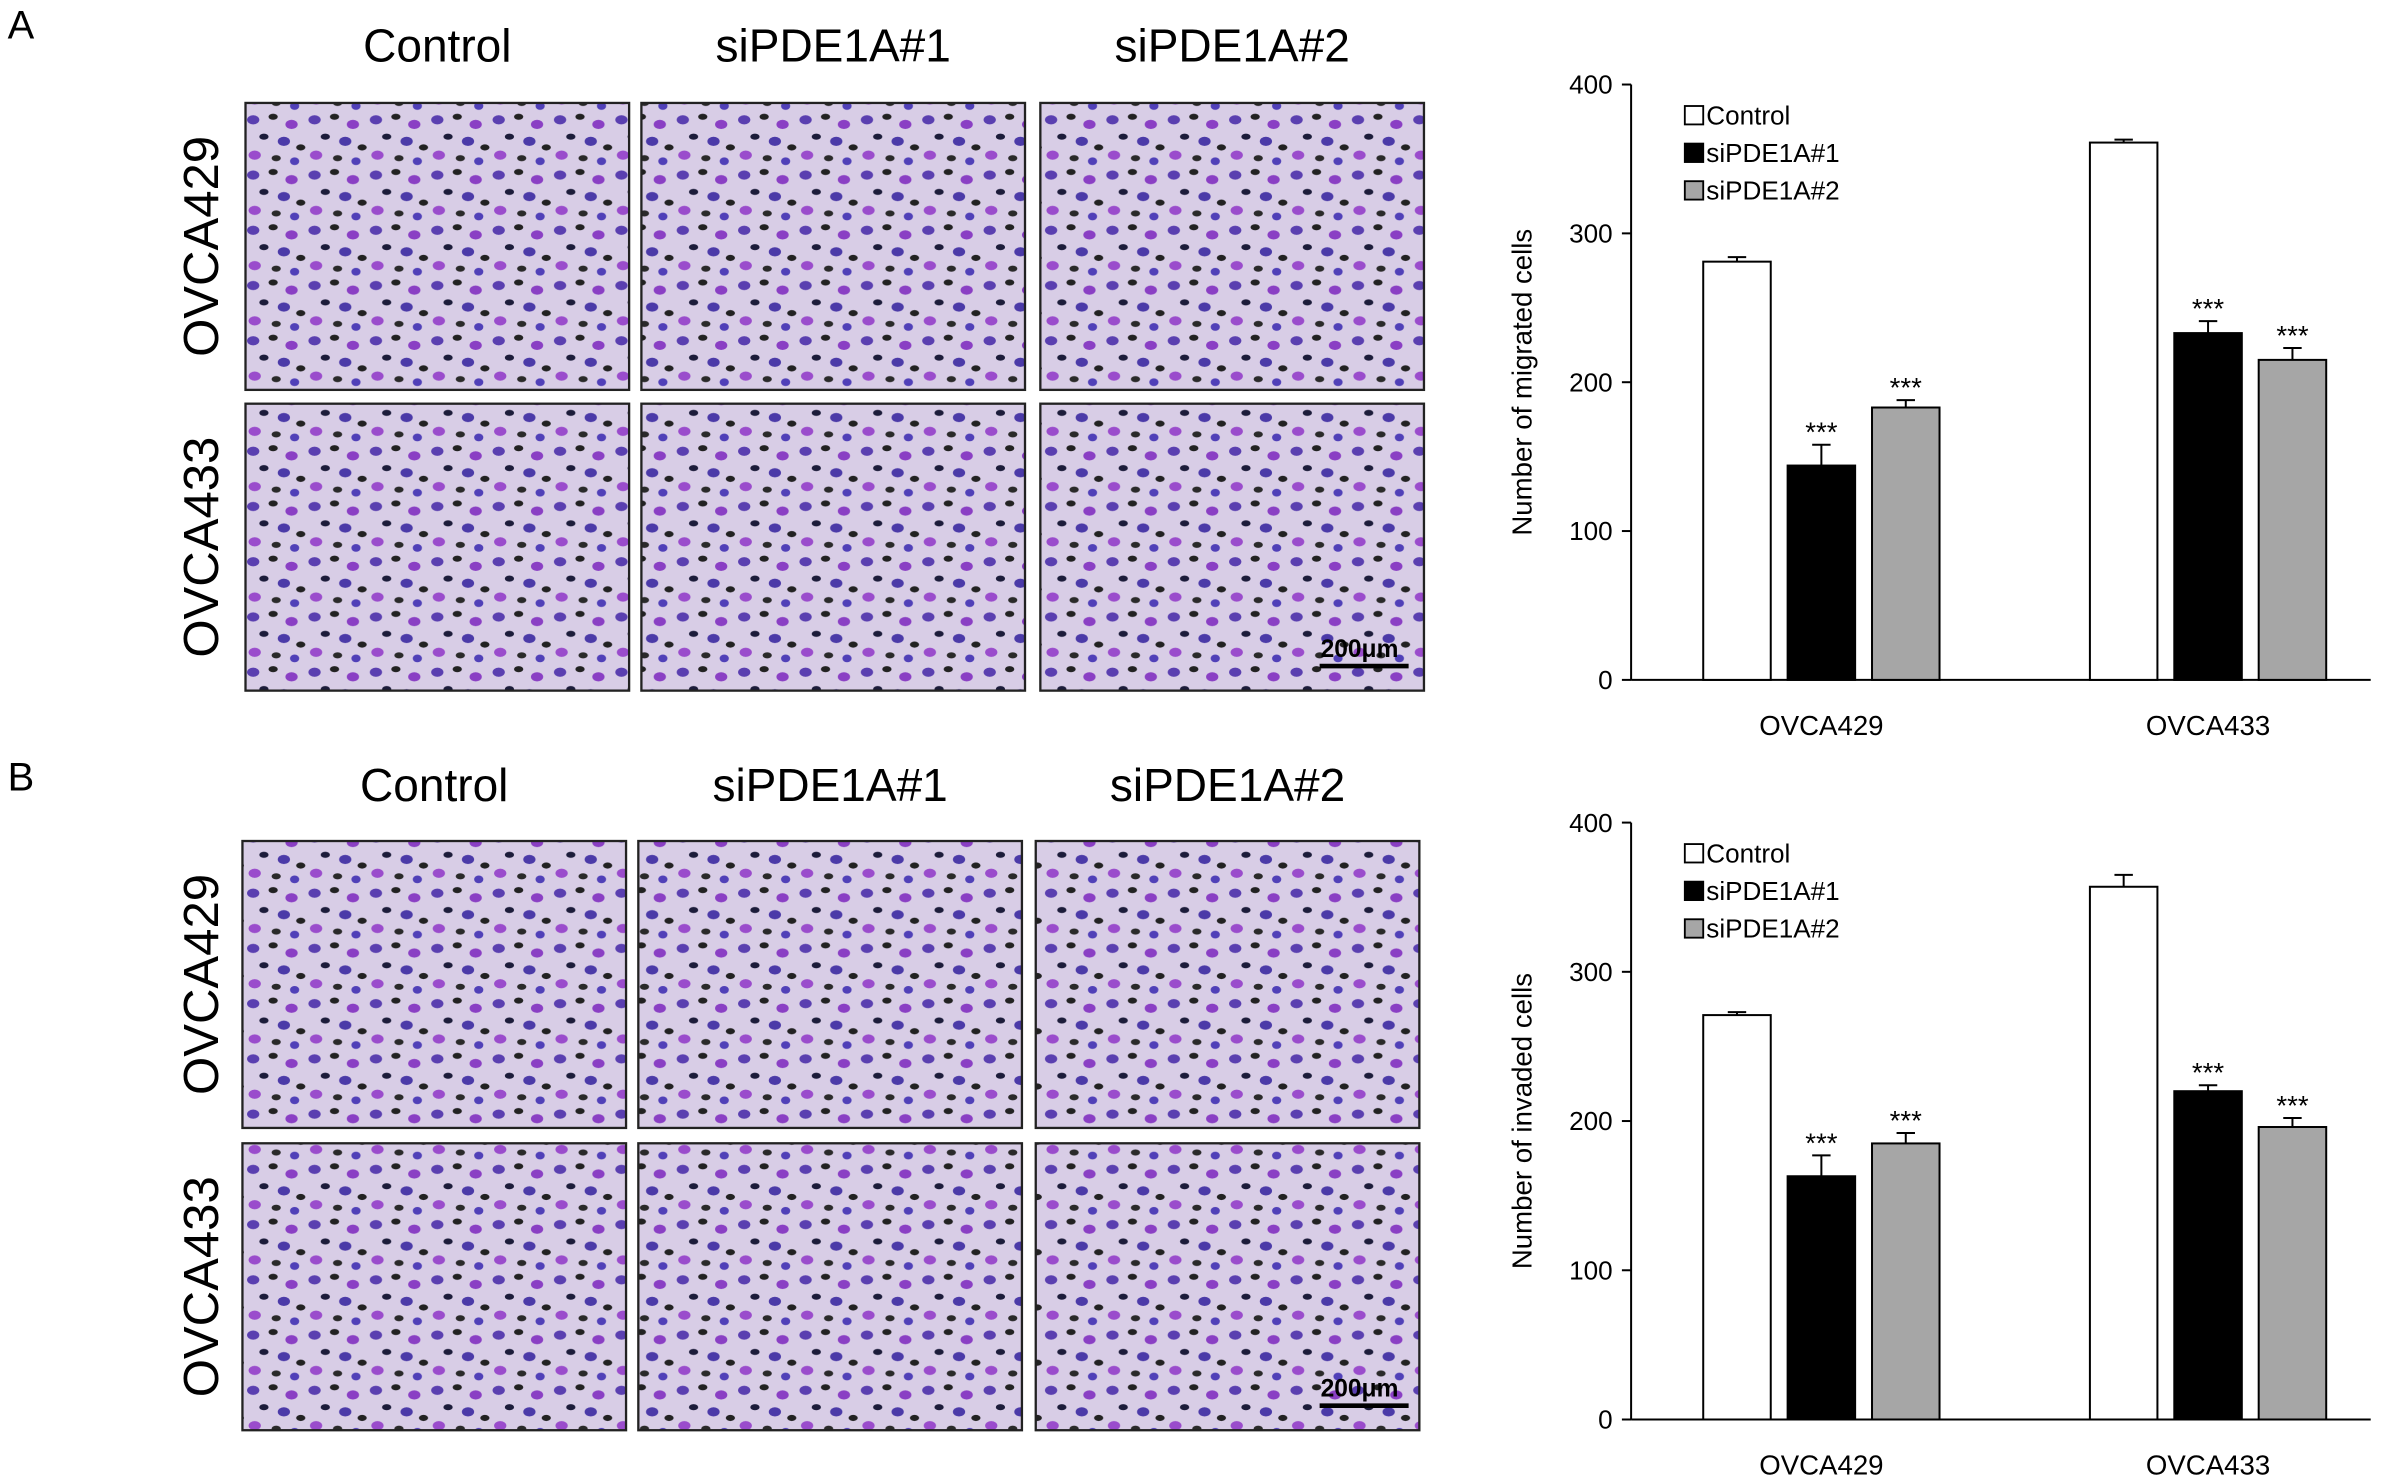 The image size is (2406, 1481). What do you see at coordinates (21, 25) in the screenshot?
I see `panel-letter: A` at bounding box center [21, 25].